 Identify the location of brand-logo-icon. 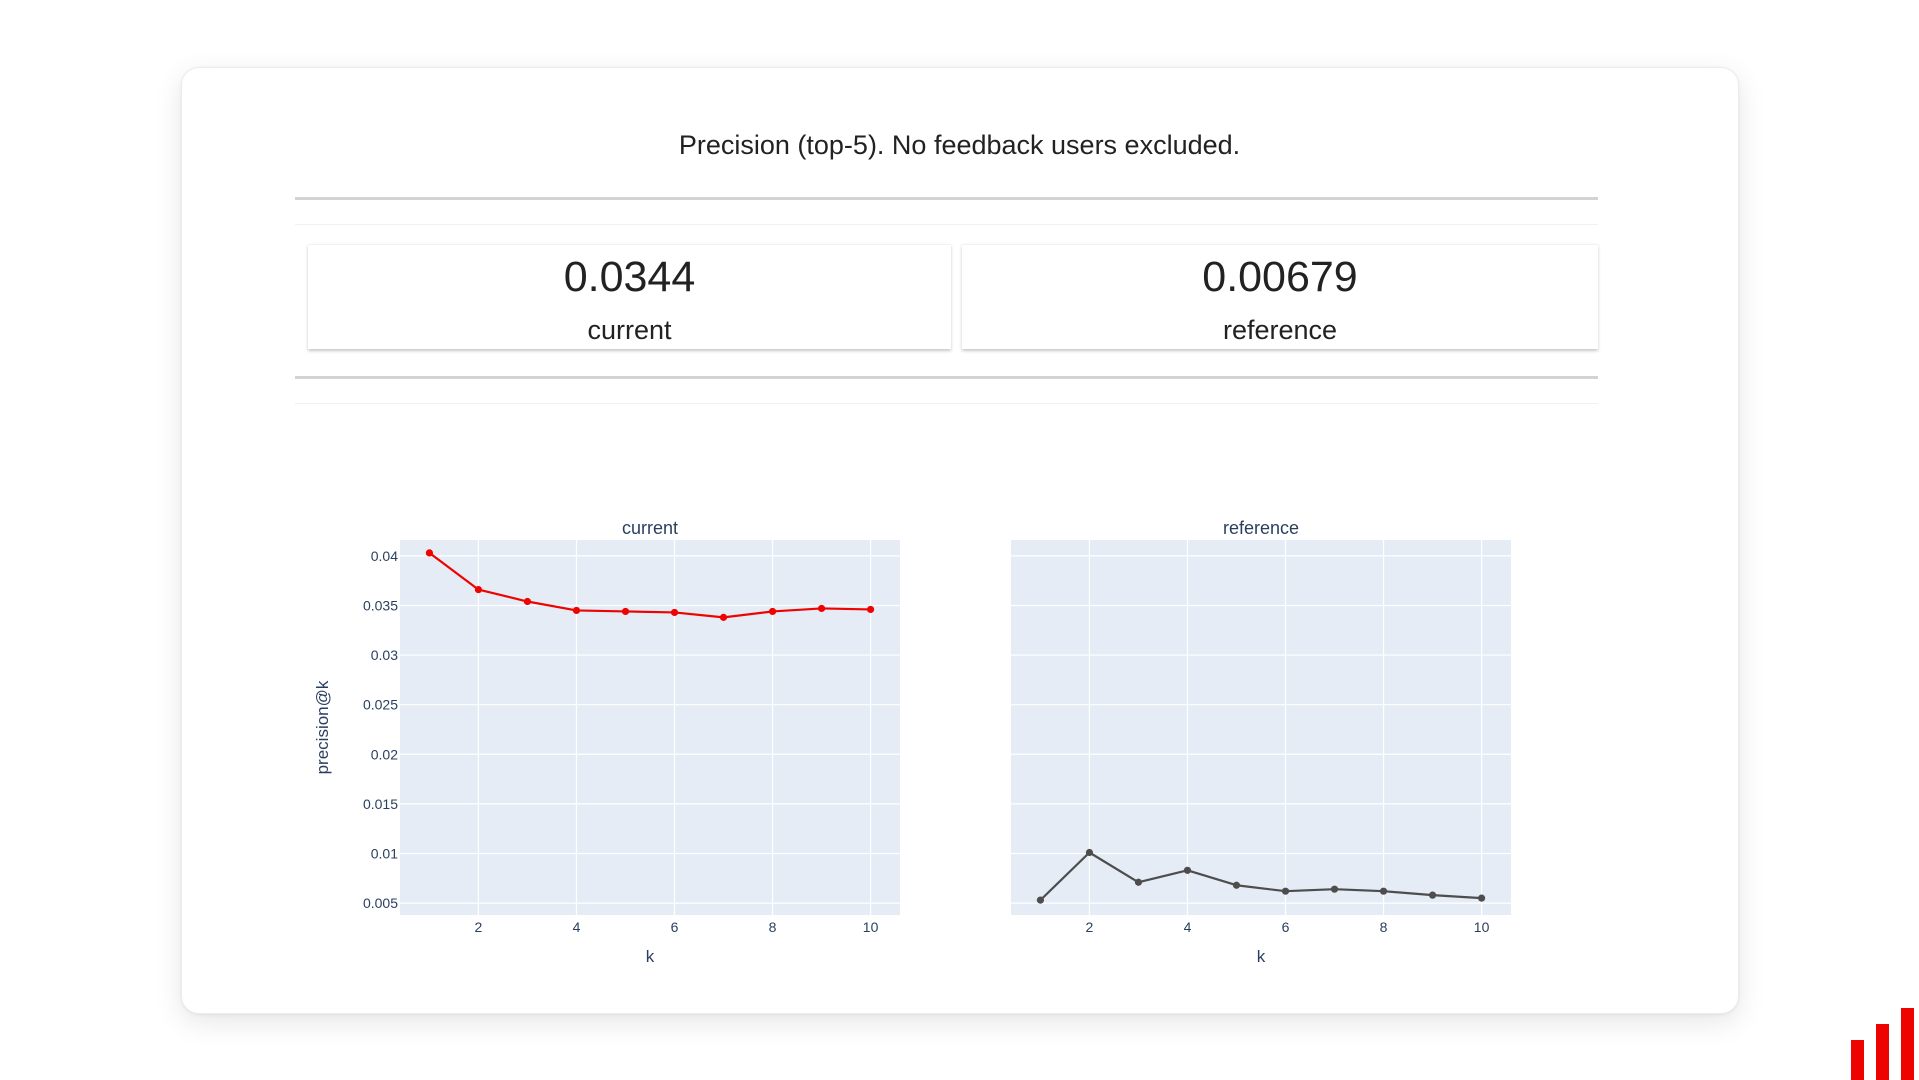
(1882, 1044).